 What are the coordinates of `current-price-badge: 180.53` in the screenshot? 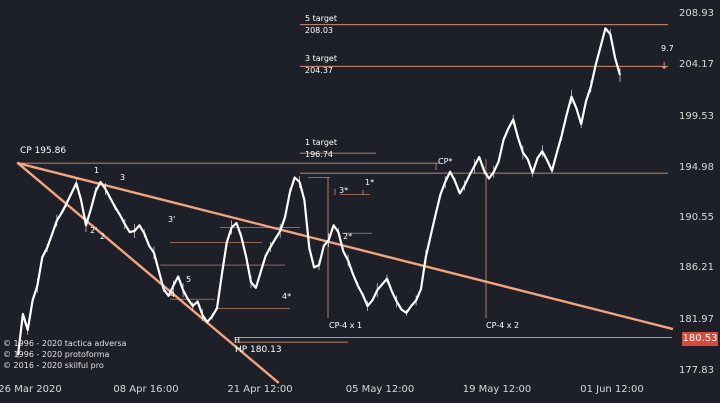 It's located at (700, 339).